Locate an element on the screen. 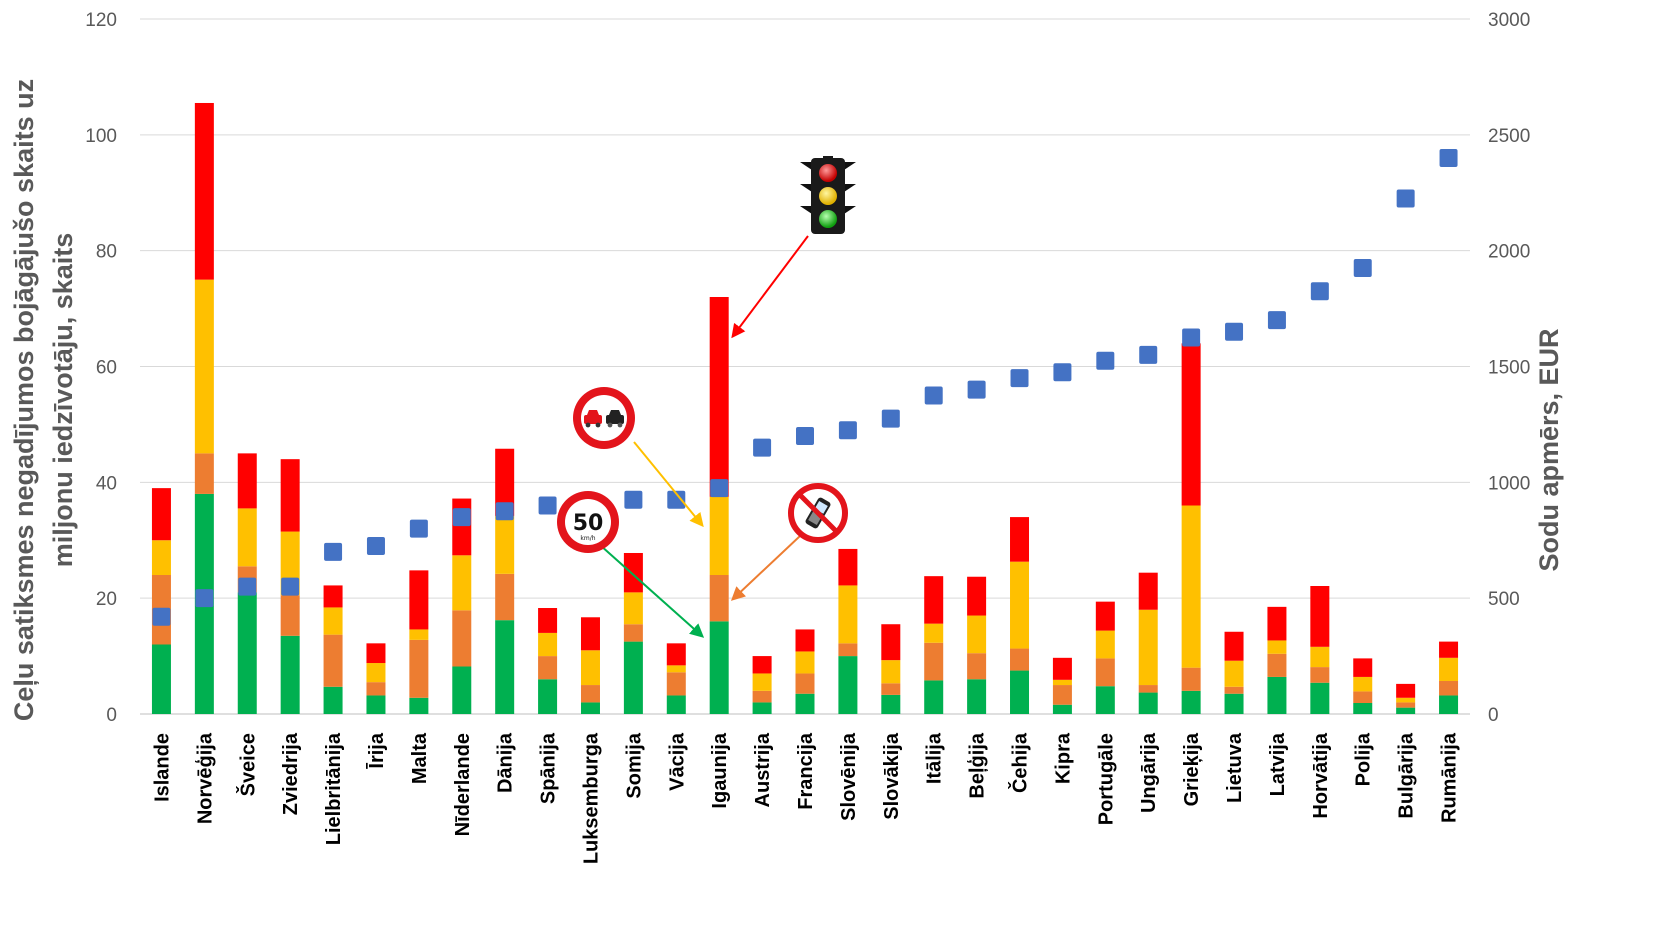 The width and height of the screenshot is (1661, 926). category-label: Spānija is located at coordinates (549, 768).